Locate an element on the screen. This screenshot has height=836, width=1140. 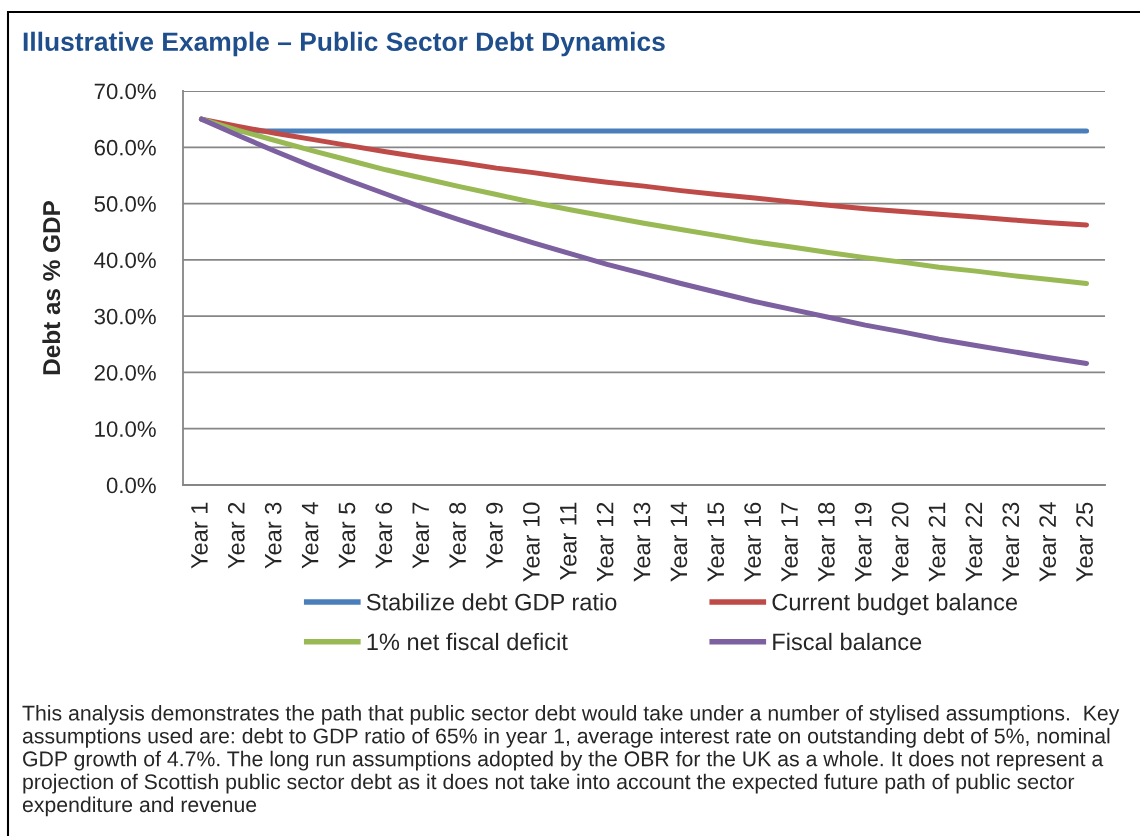
x-tick-label: Year 20 is located at coordinates (900, 542).